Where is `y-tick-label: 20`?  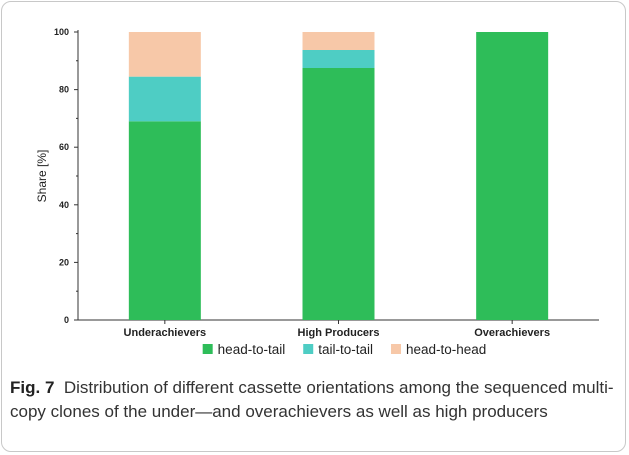 y-tick-label: 20 is located at coordinates (64, 262).